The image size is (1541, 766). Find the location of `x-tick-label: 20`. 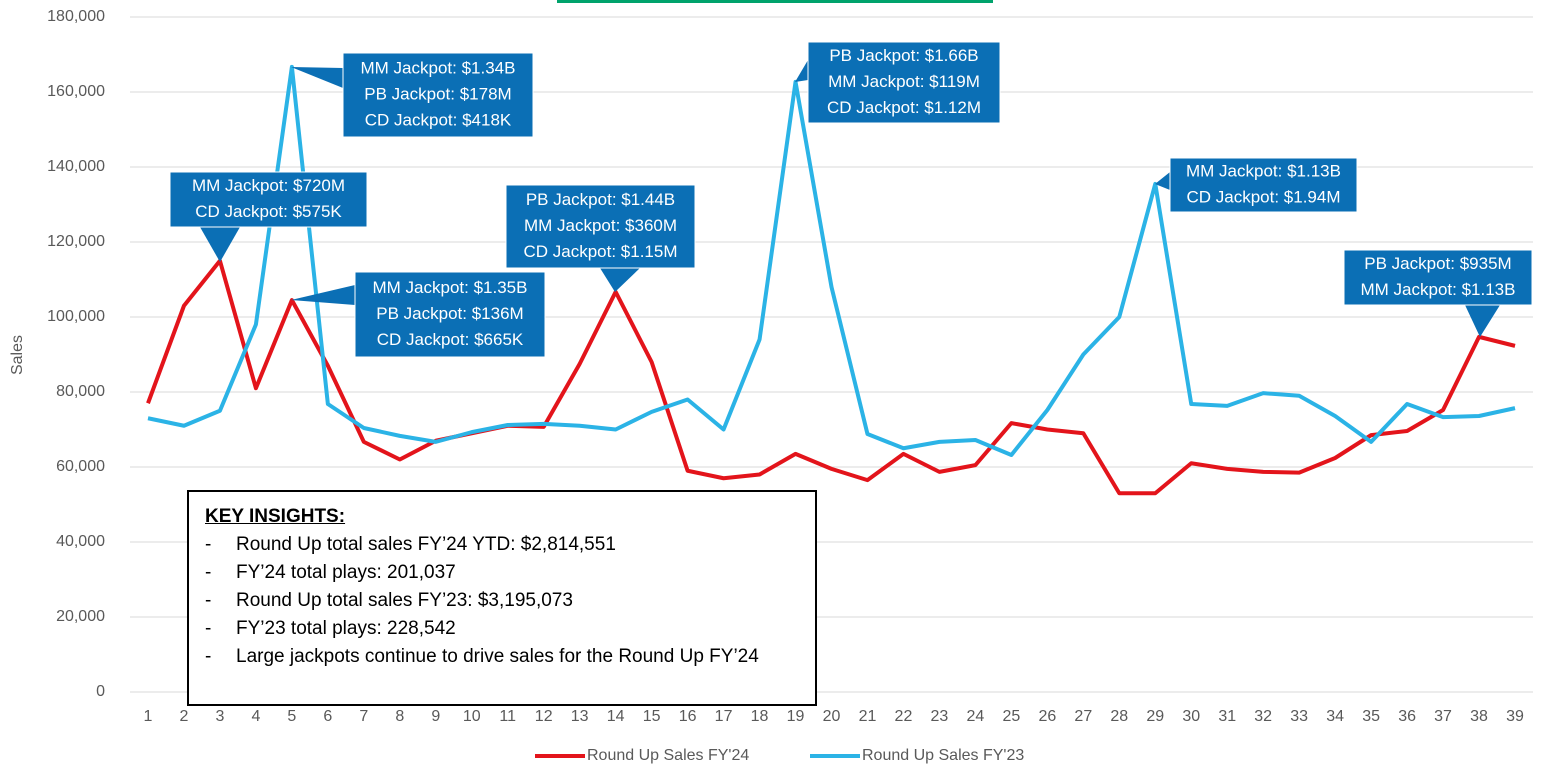

x-tick-label: 20 is located at coordinates (832, 716).